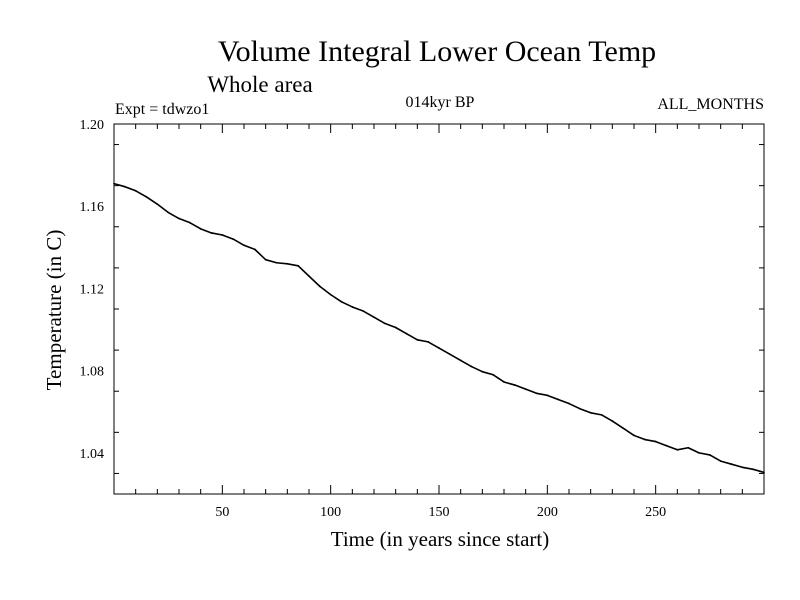 The height and width of the screenshot is (600, 800). Describe the element at coordinates (440, 539) in the screenshot. I see `x-axis-label: Time (in years since start)` at that location.